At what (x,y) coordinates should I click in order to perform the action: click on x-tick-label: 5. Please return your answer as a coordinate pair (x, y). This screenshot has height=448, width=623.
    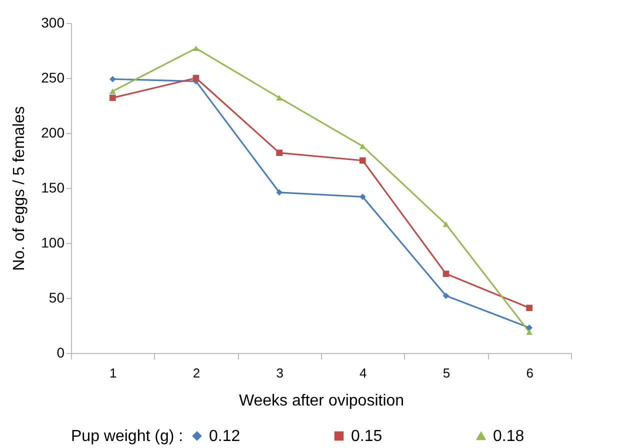
    Looking at the image, I should click on (446, 373).